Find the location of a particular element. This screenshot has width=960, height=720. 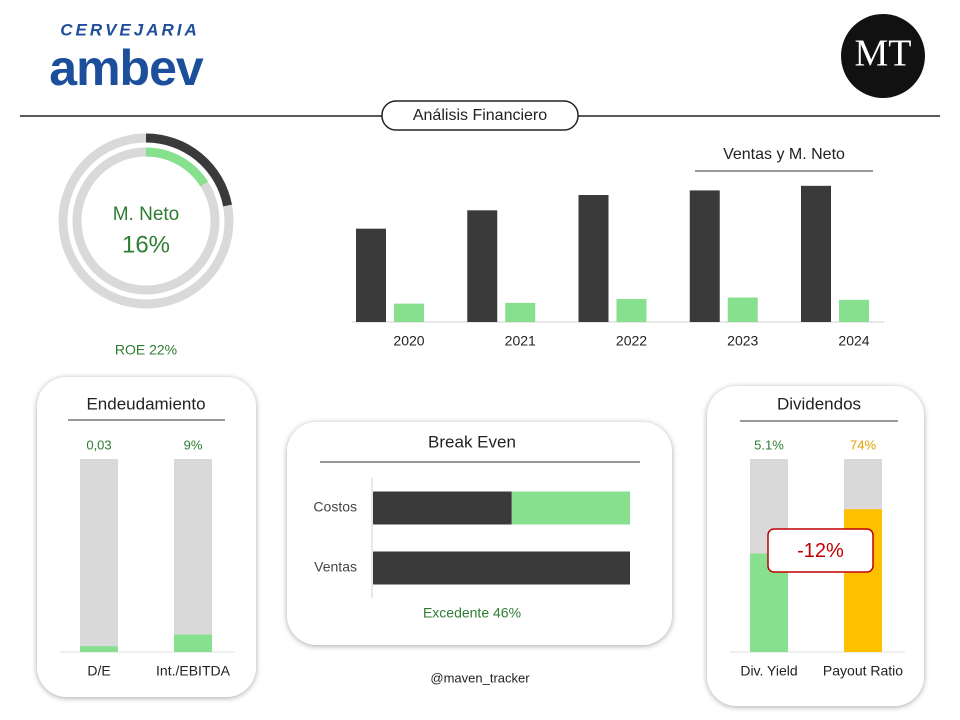

x-tick-label: 2020 is located at coordinates (408, 341).